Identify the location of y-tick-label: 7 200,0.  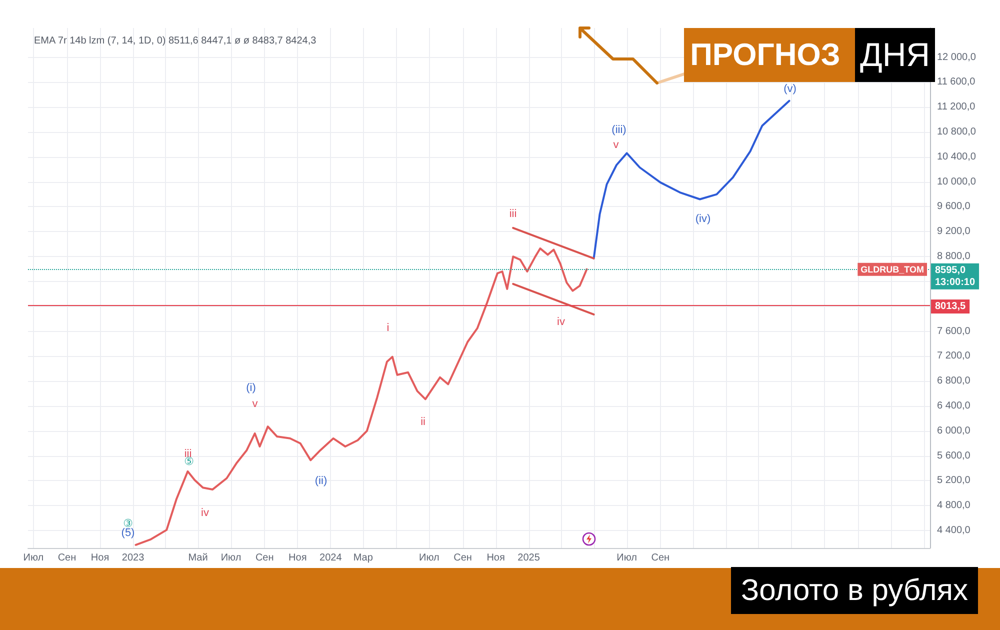
(954, 356).